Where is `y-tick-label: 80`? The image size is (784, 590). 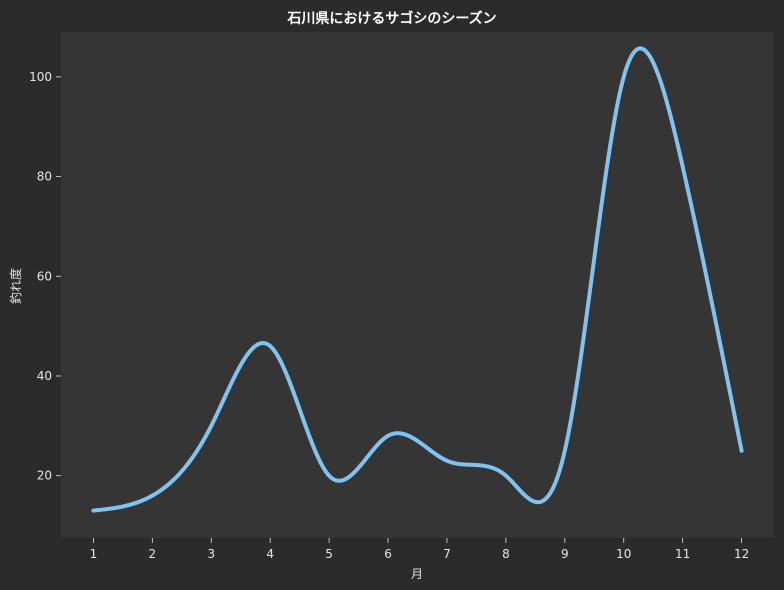 y-tick-label: 80 is located at coordinates (44, 177).